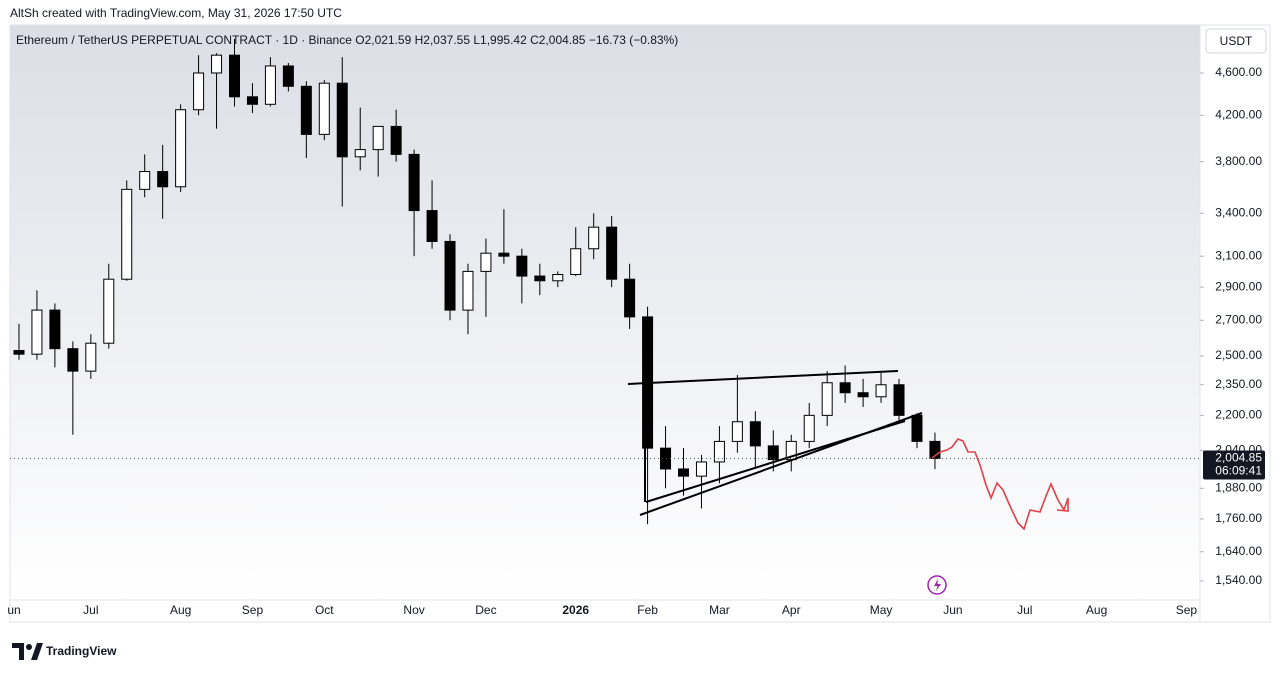 This screenshot has width=1280, height=685. I want to click on y-tick-label: 2,350.00, so click(1238, 384).